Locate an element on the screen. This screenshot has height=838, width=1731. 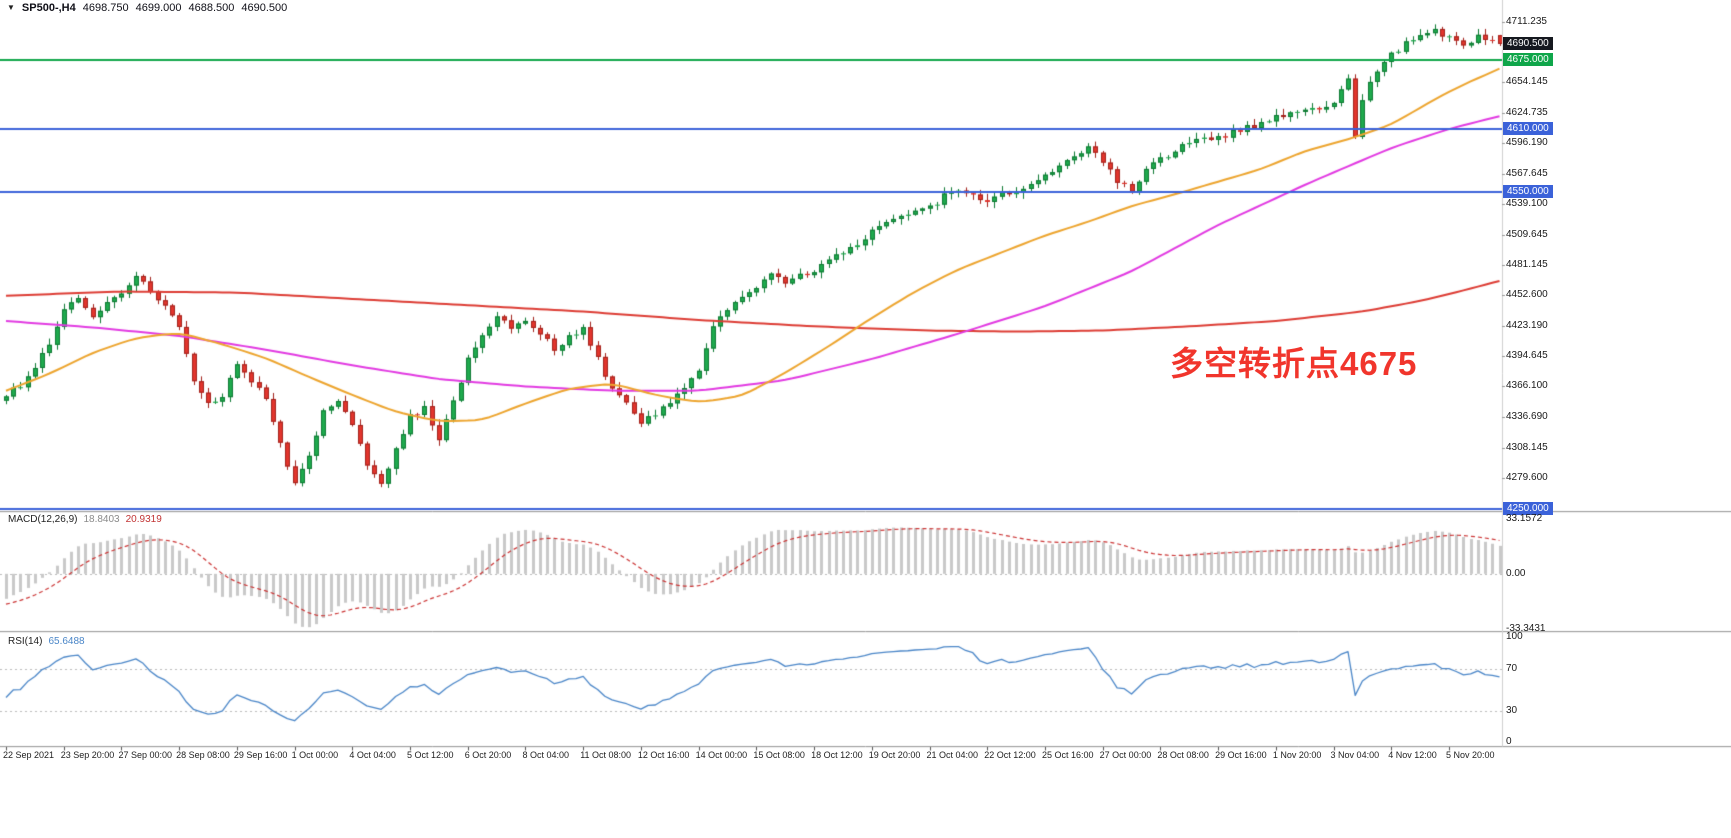
symbol-marker-icon: ▼ is located at coordinates (11, 7).